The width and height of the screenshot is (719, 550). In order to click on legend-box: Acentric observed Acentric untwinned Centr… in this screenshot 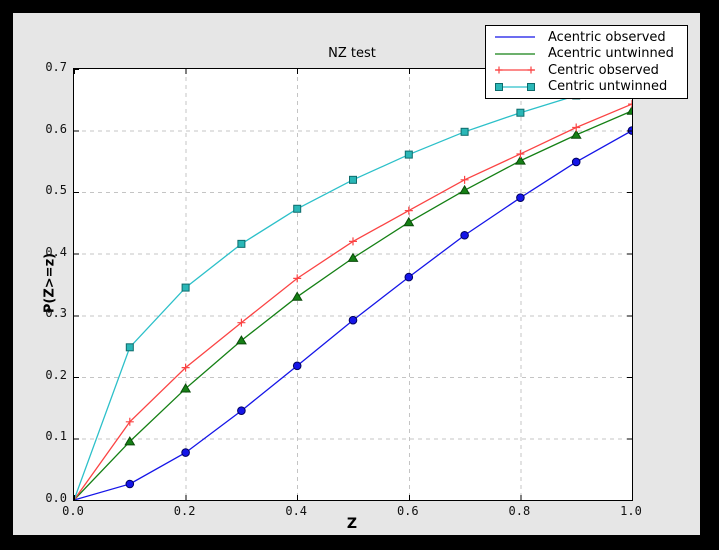, I will do `click(586, 62)`.